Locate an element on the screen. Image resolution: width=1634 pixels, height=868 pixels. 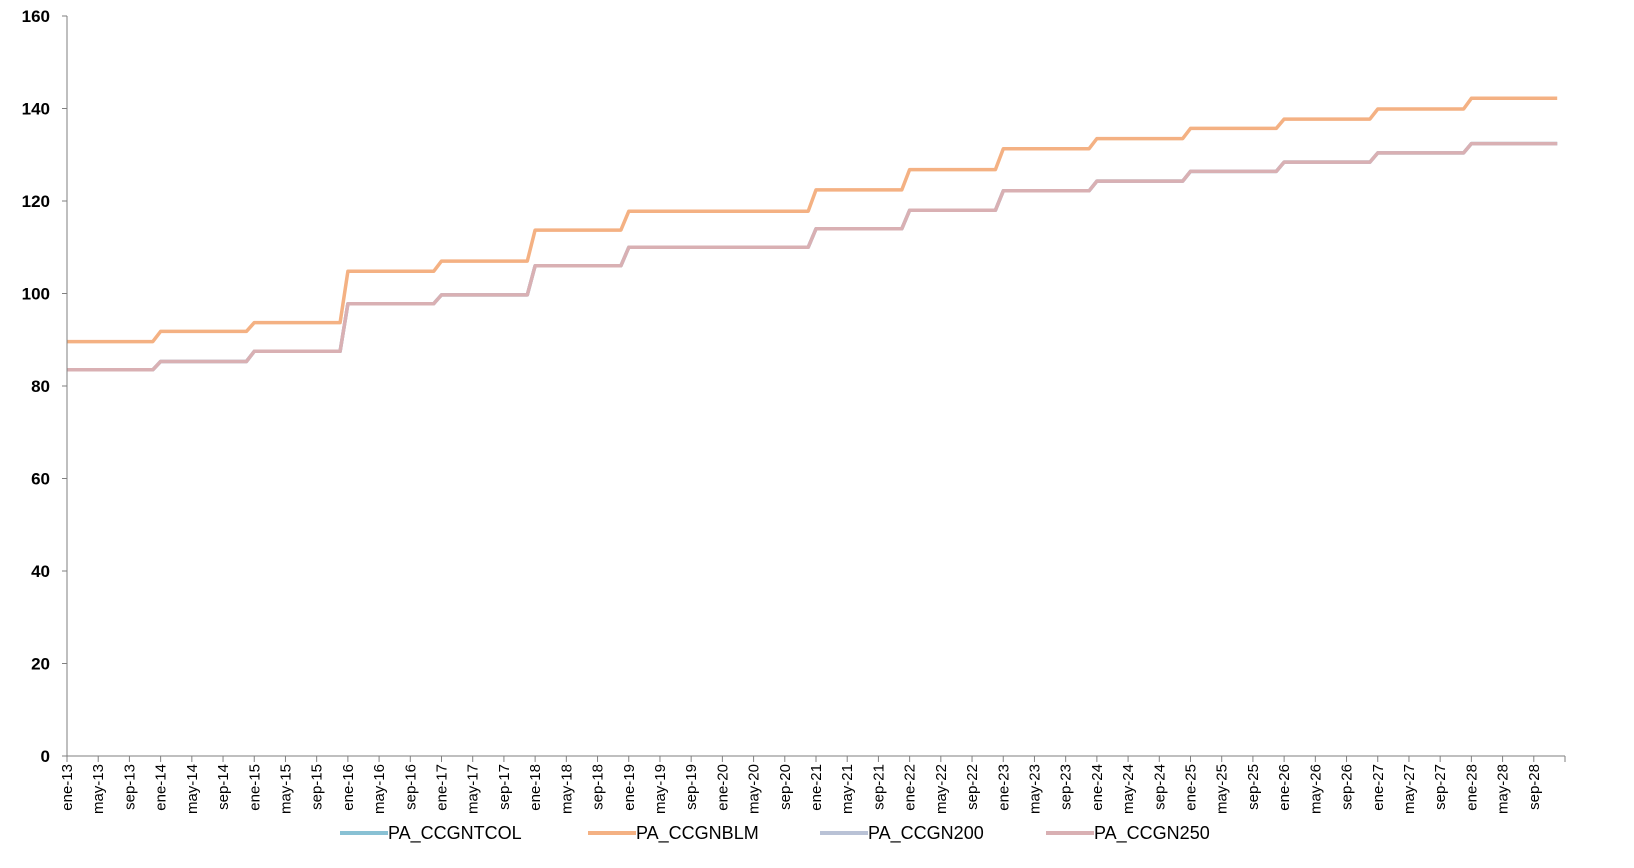
x-tick-label: sep-17 is located at coordinates (504, 787).